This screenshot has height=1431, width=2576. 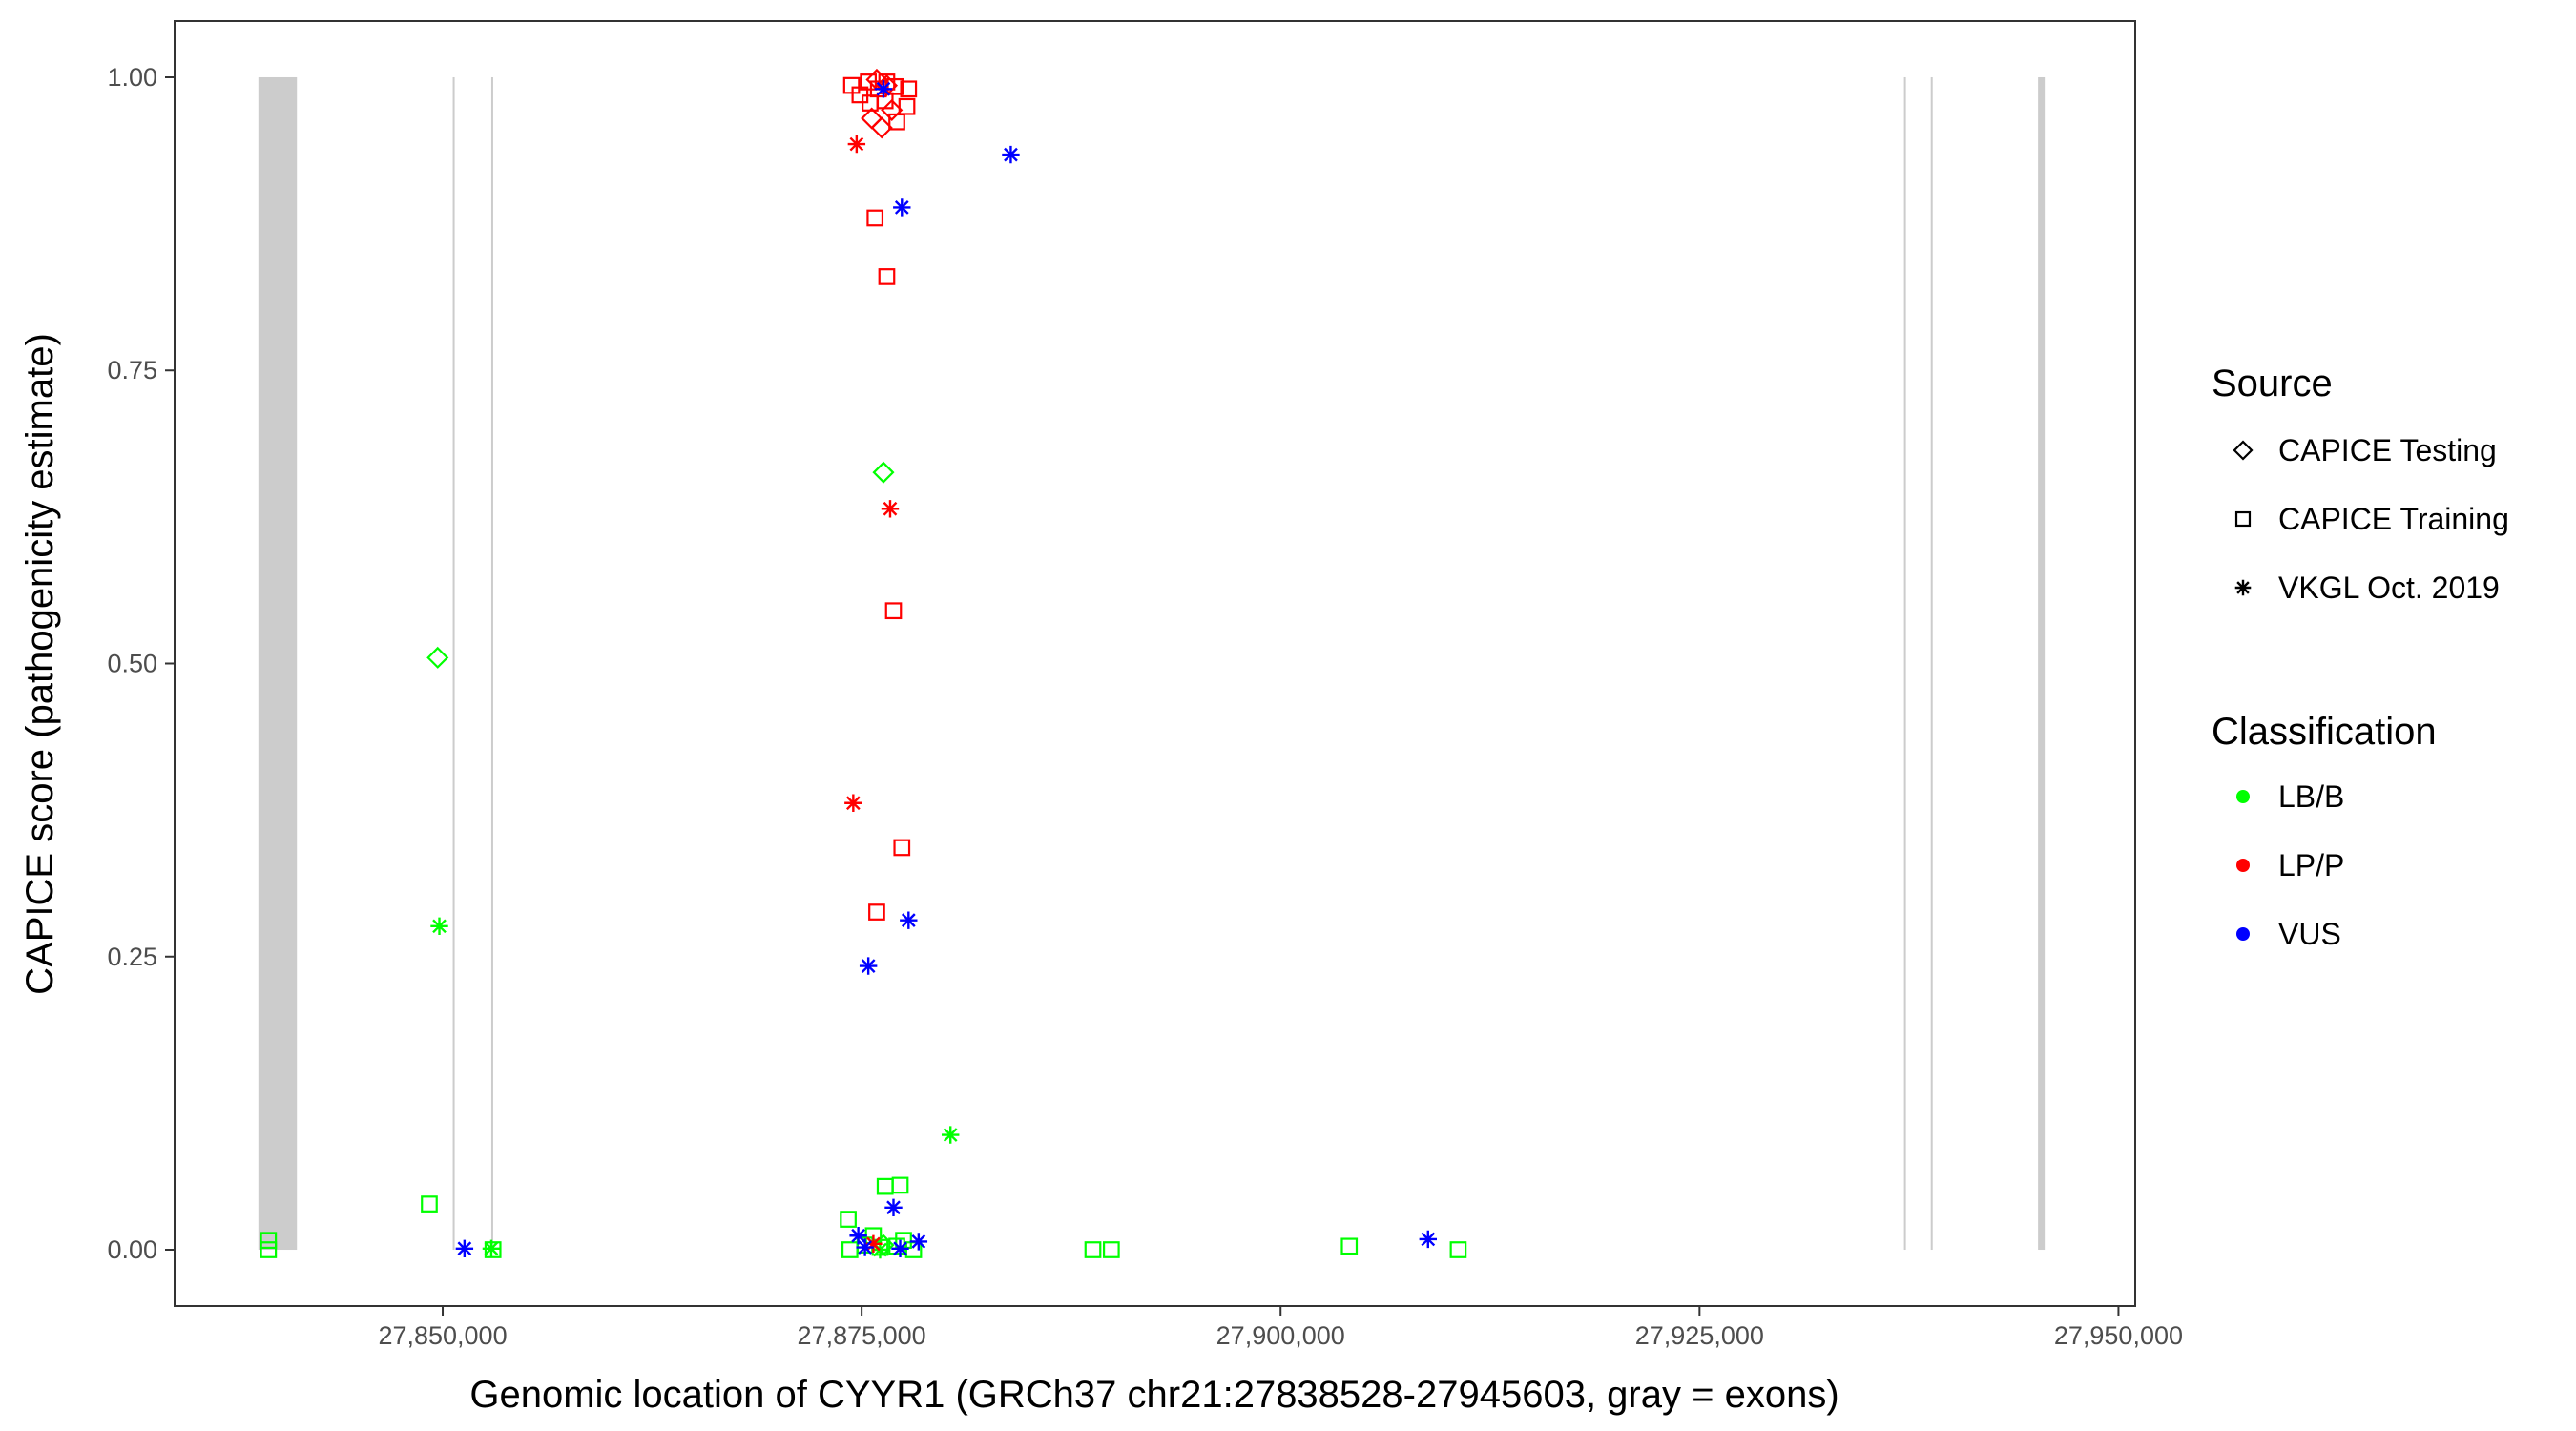 What do you see at coordinates (2243, 934) in the screenshot?
I see `legend-key-vus` at bounding box center [2243, 934].